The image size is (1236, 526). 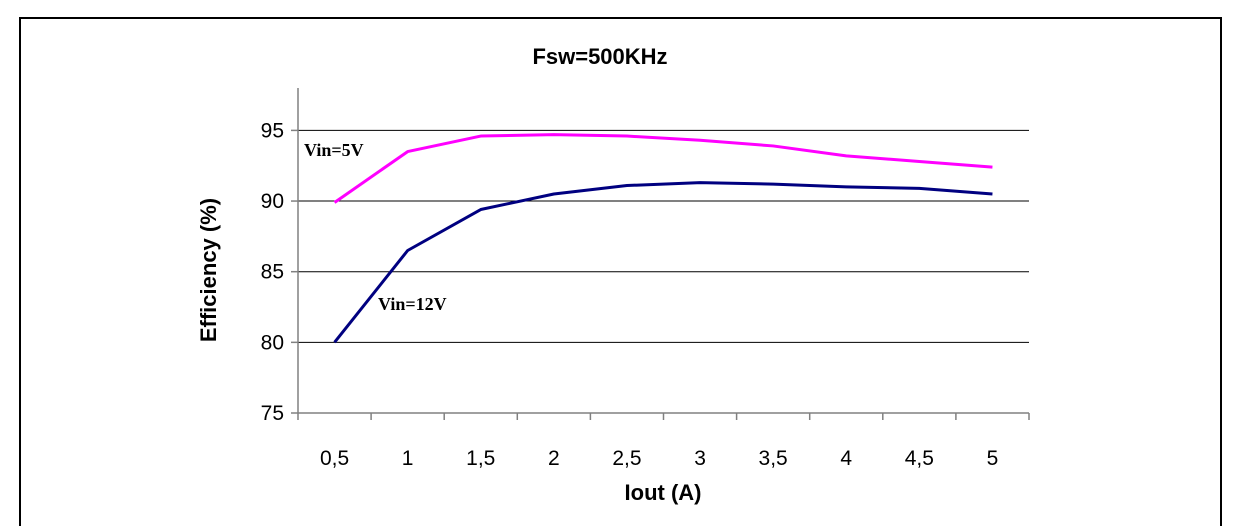 What do you see at coordinates (408, 458) in the screenshot?
I see `x-tick-label: 1` at bounding box center [408, 458].